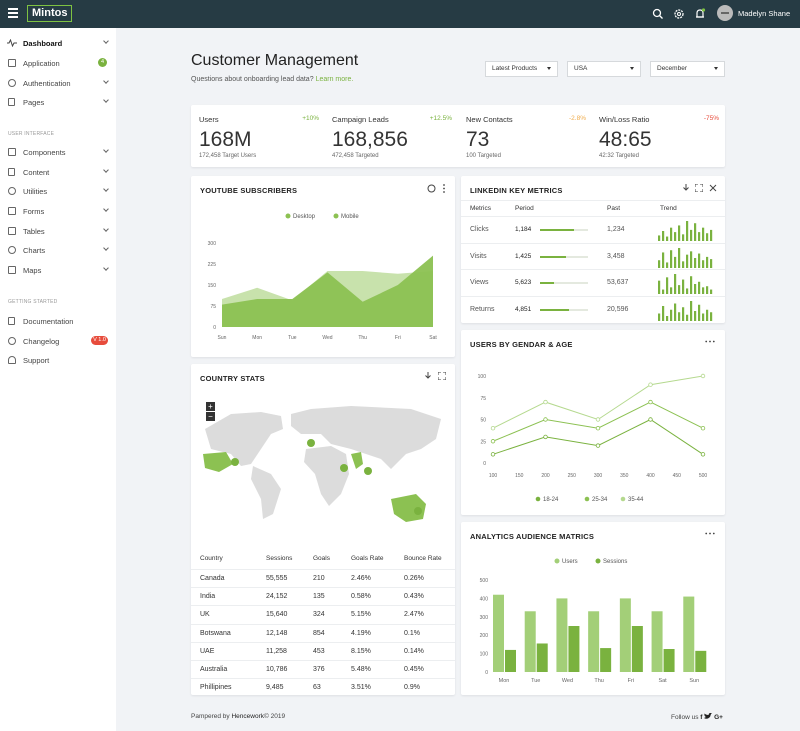  What do you see at coordinates (12, 191) in the screenshot?
I see `anchor-icon` at bounding box center [12, 191].